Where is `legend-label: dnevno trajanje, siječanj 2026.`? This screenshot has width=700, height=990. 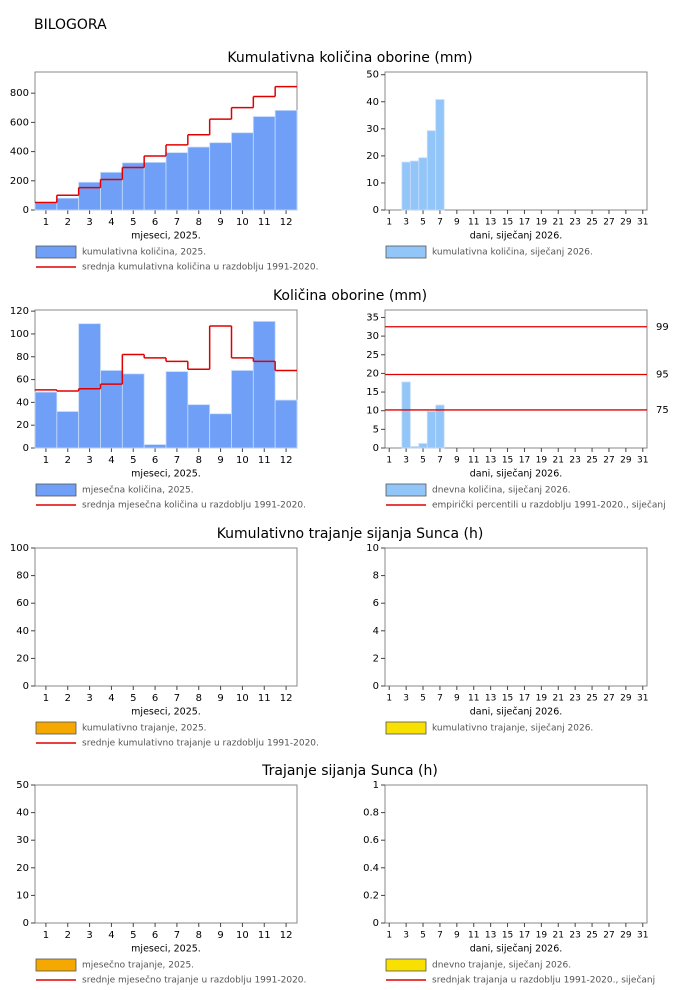
legend-label: dnevno trajanje, siječanj 2026. is located at coordinates (501, 965).